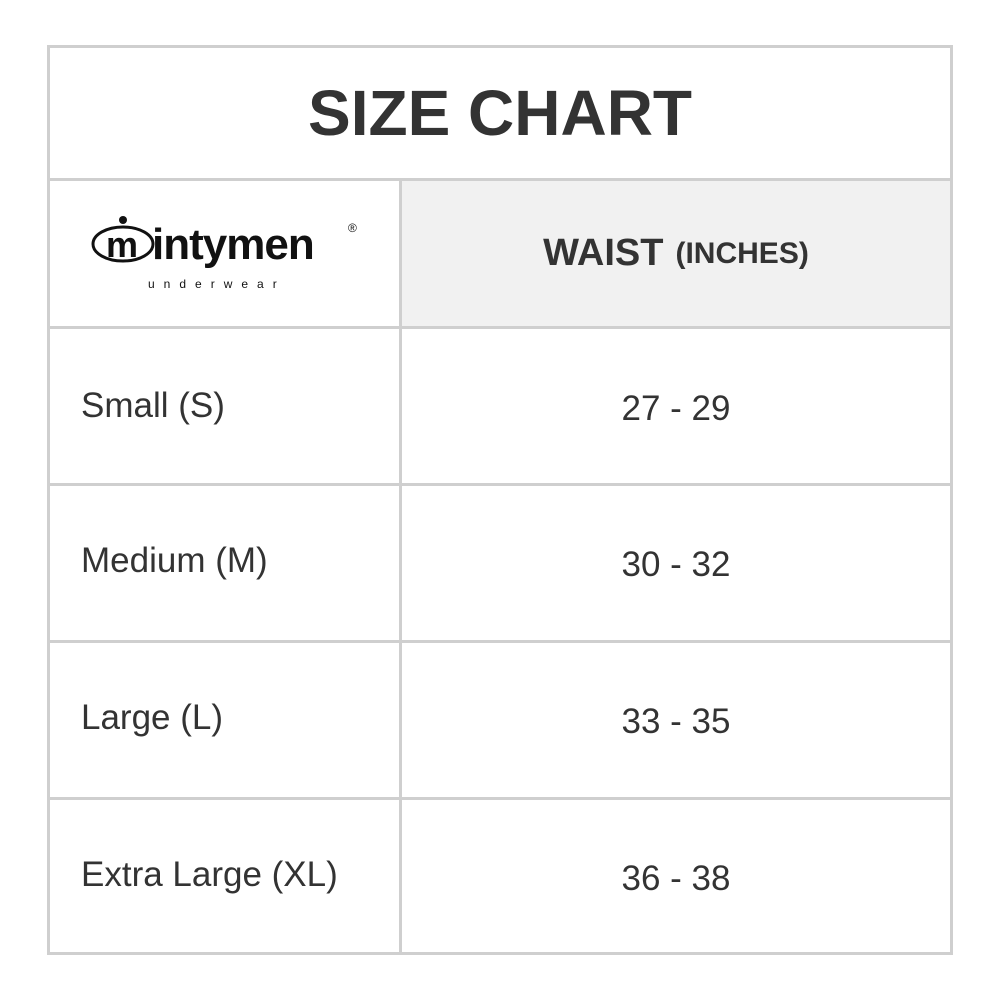 Image resolution: width=1000 pixels, height=1000 pixels. I want to click on brand-logo: m intymen ® underwear, so click(224, 253).